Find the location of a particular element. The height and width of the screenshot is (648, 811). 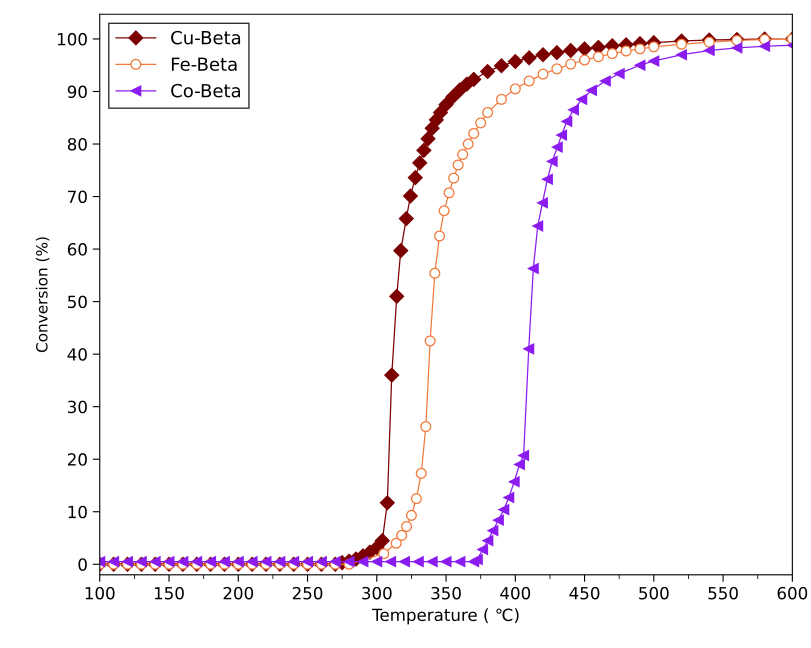

x-tick-label: 100 is located at coordinates (100, 593).